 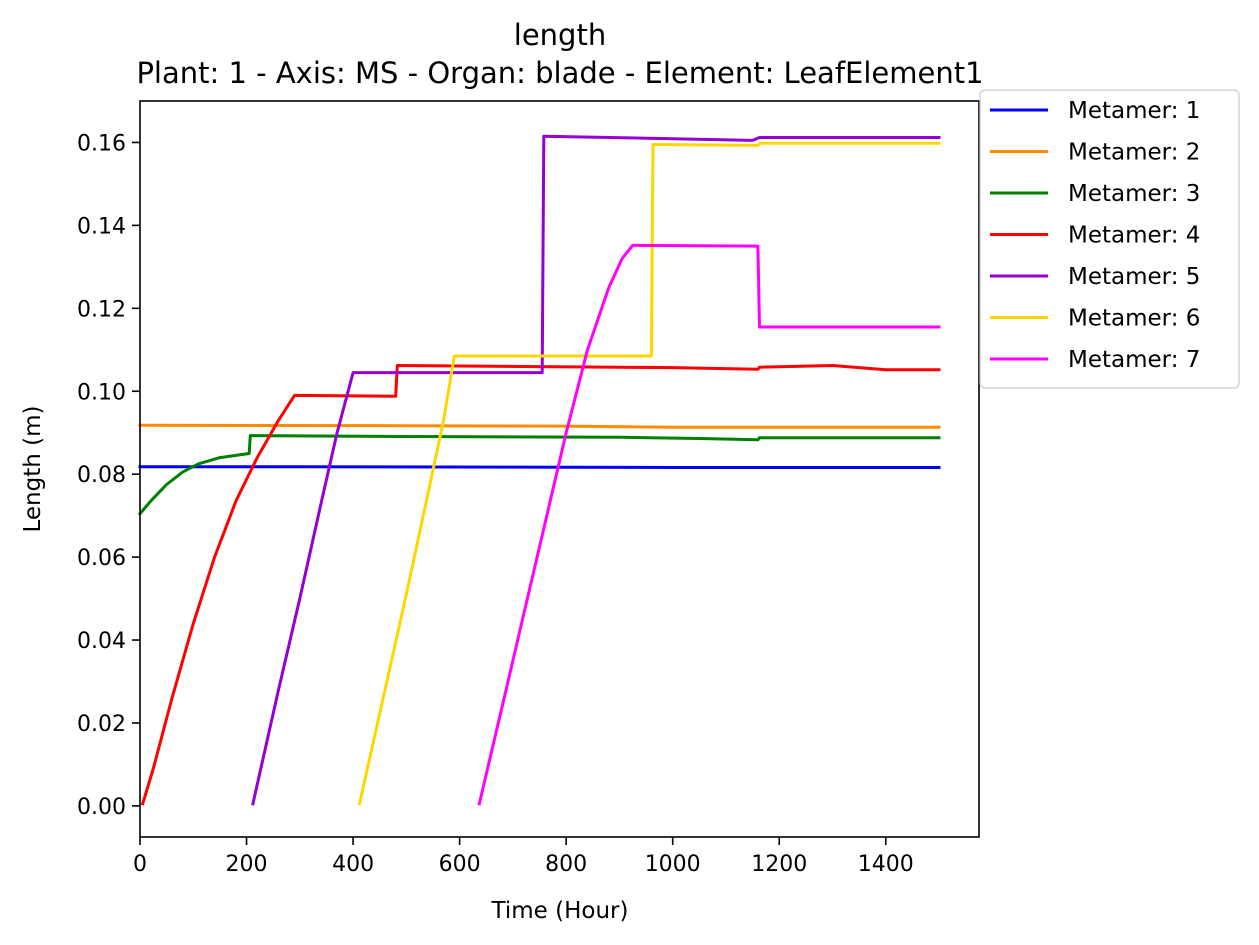 What do you see at coordinates (1134, 236) in the screenshot?
I see `legend-label-metamer-4: Metamer: 4` at bounding box center [1134, 236].